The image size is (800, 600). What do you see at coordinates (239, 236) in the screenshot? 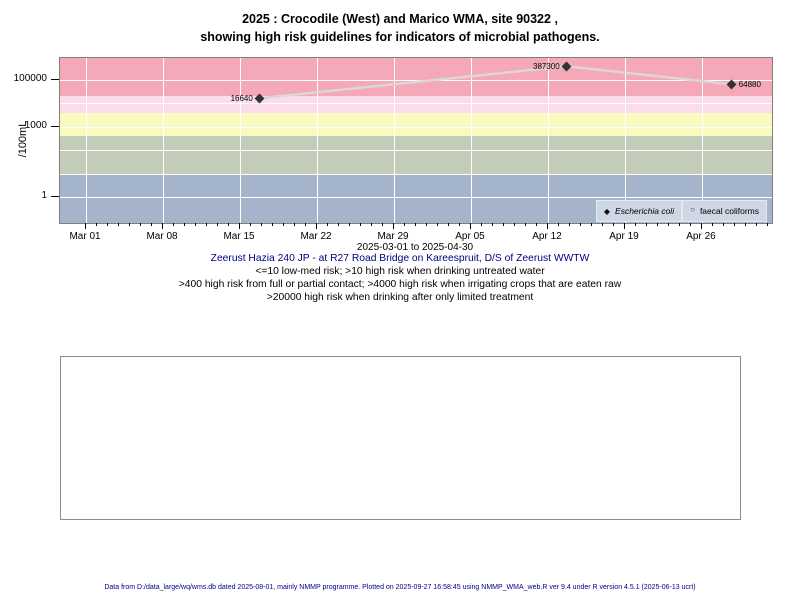
I see `x-tick-label: Mar 15` at bounding box center [239, 236].